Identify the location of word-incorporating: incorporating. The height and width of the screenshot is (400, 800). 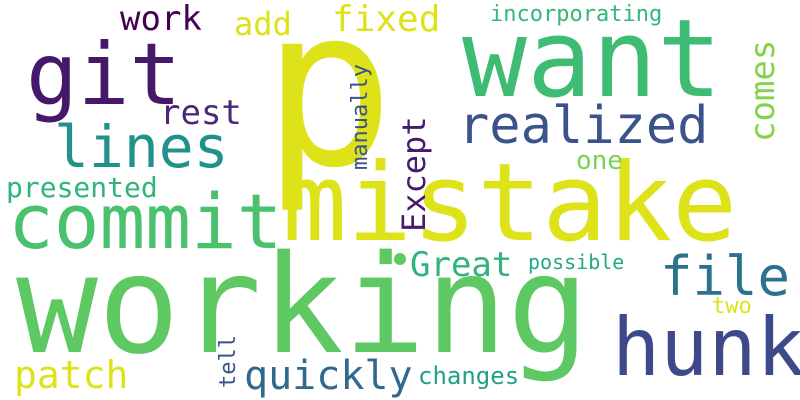
(576, 14).